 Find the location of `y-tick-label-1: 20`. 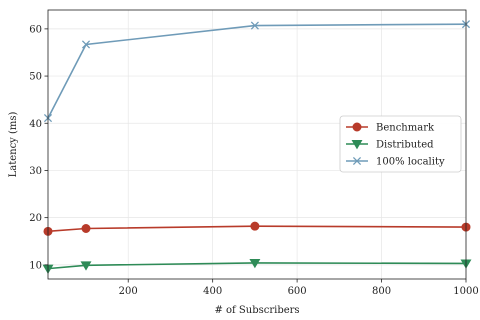

y-tick-label-1: 20 is located at coordinates (35, 218).